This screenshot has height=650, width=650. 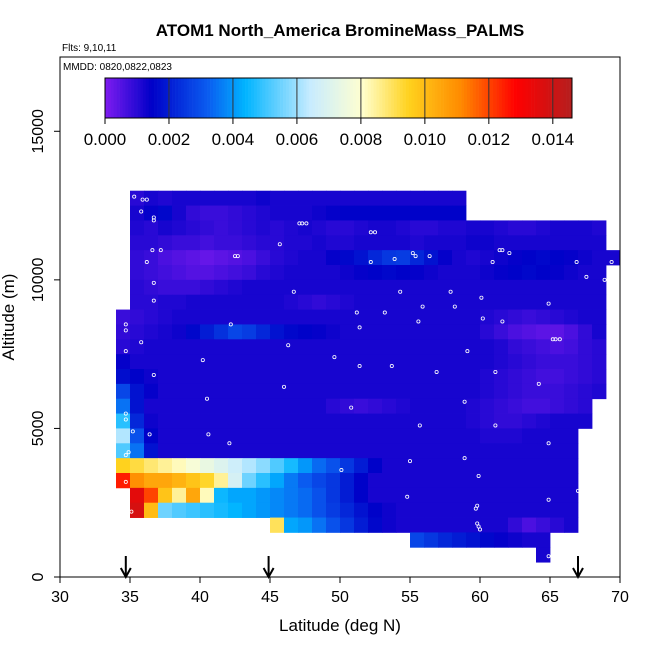 What do you see at coordinates (550, 597) in the screenshot?
I see `x-tick-label: 65` at bounding box center [550, 597].